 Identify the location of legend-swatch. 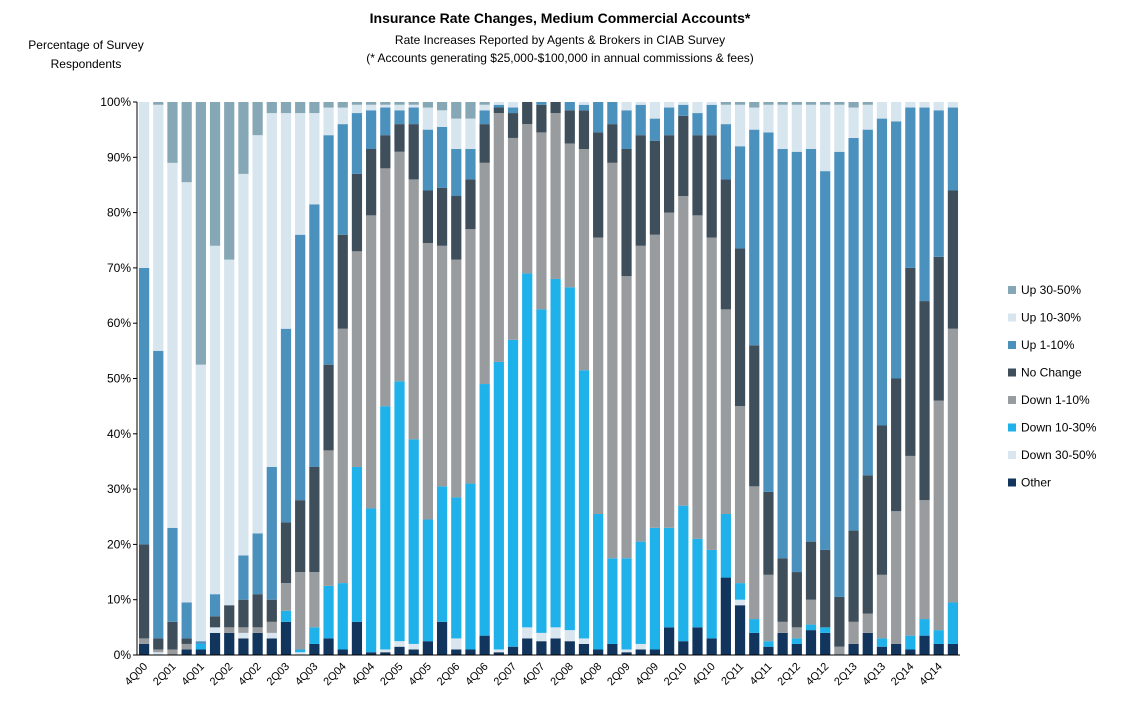
(1012, 400).